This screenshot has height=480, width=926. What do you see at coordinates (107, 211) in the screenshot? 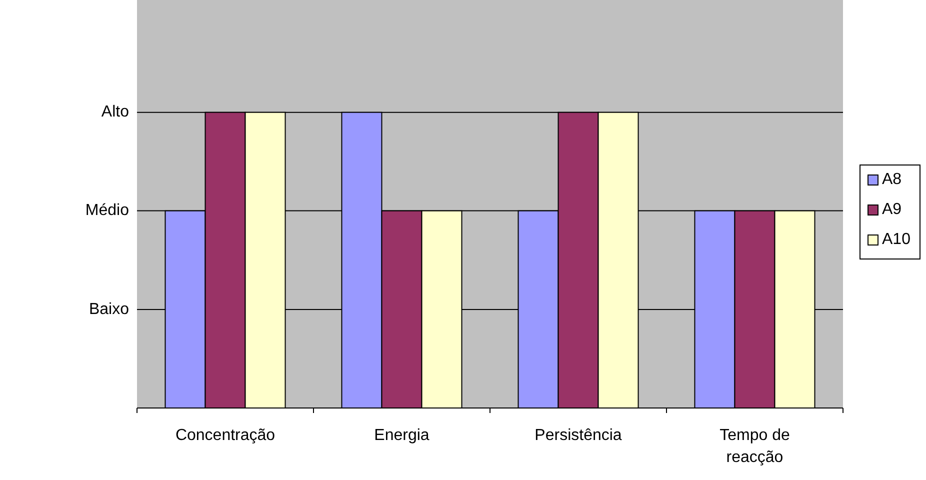
I see `ref-line-label: Médio` at bounding box center [107, 211].